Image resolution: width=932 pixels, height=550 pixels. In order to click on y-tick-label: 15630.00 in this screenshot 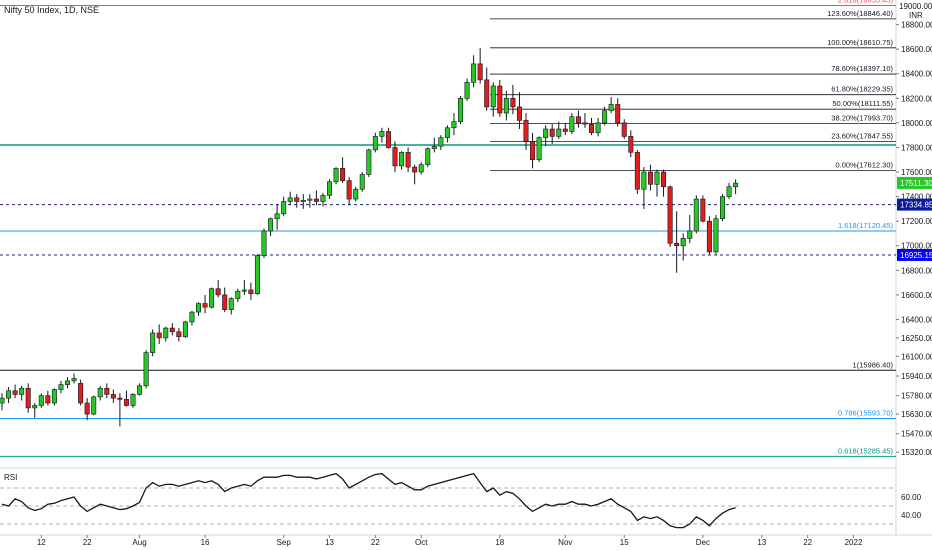, I will do `click(916, 414)`.